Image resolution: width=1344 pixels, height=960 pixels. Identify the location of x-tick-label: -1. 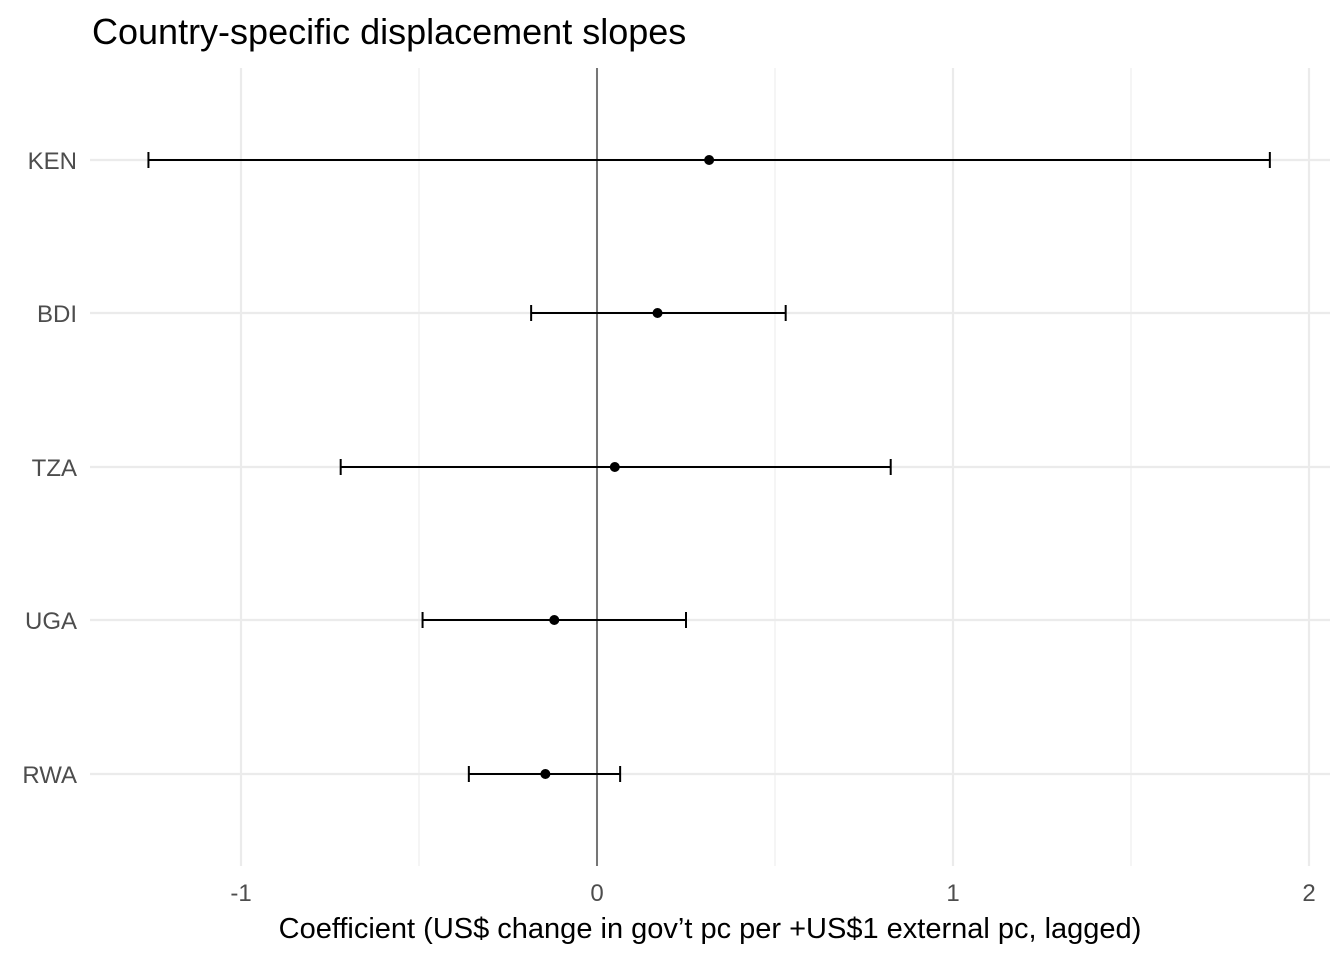
(240, 893).